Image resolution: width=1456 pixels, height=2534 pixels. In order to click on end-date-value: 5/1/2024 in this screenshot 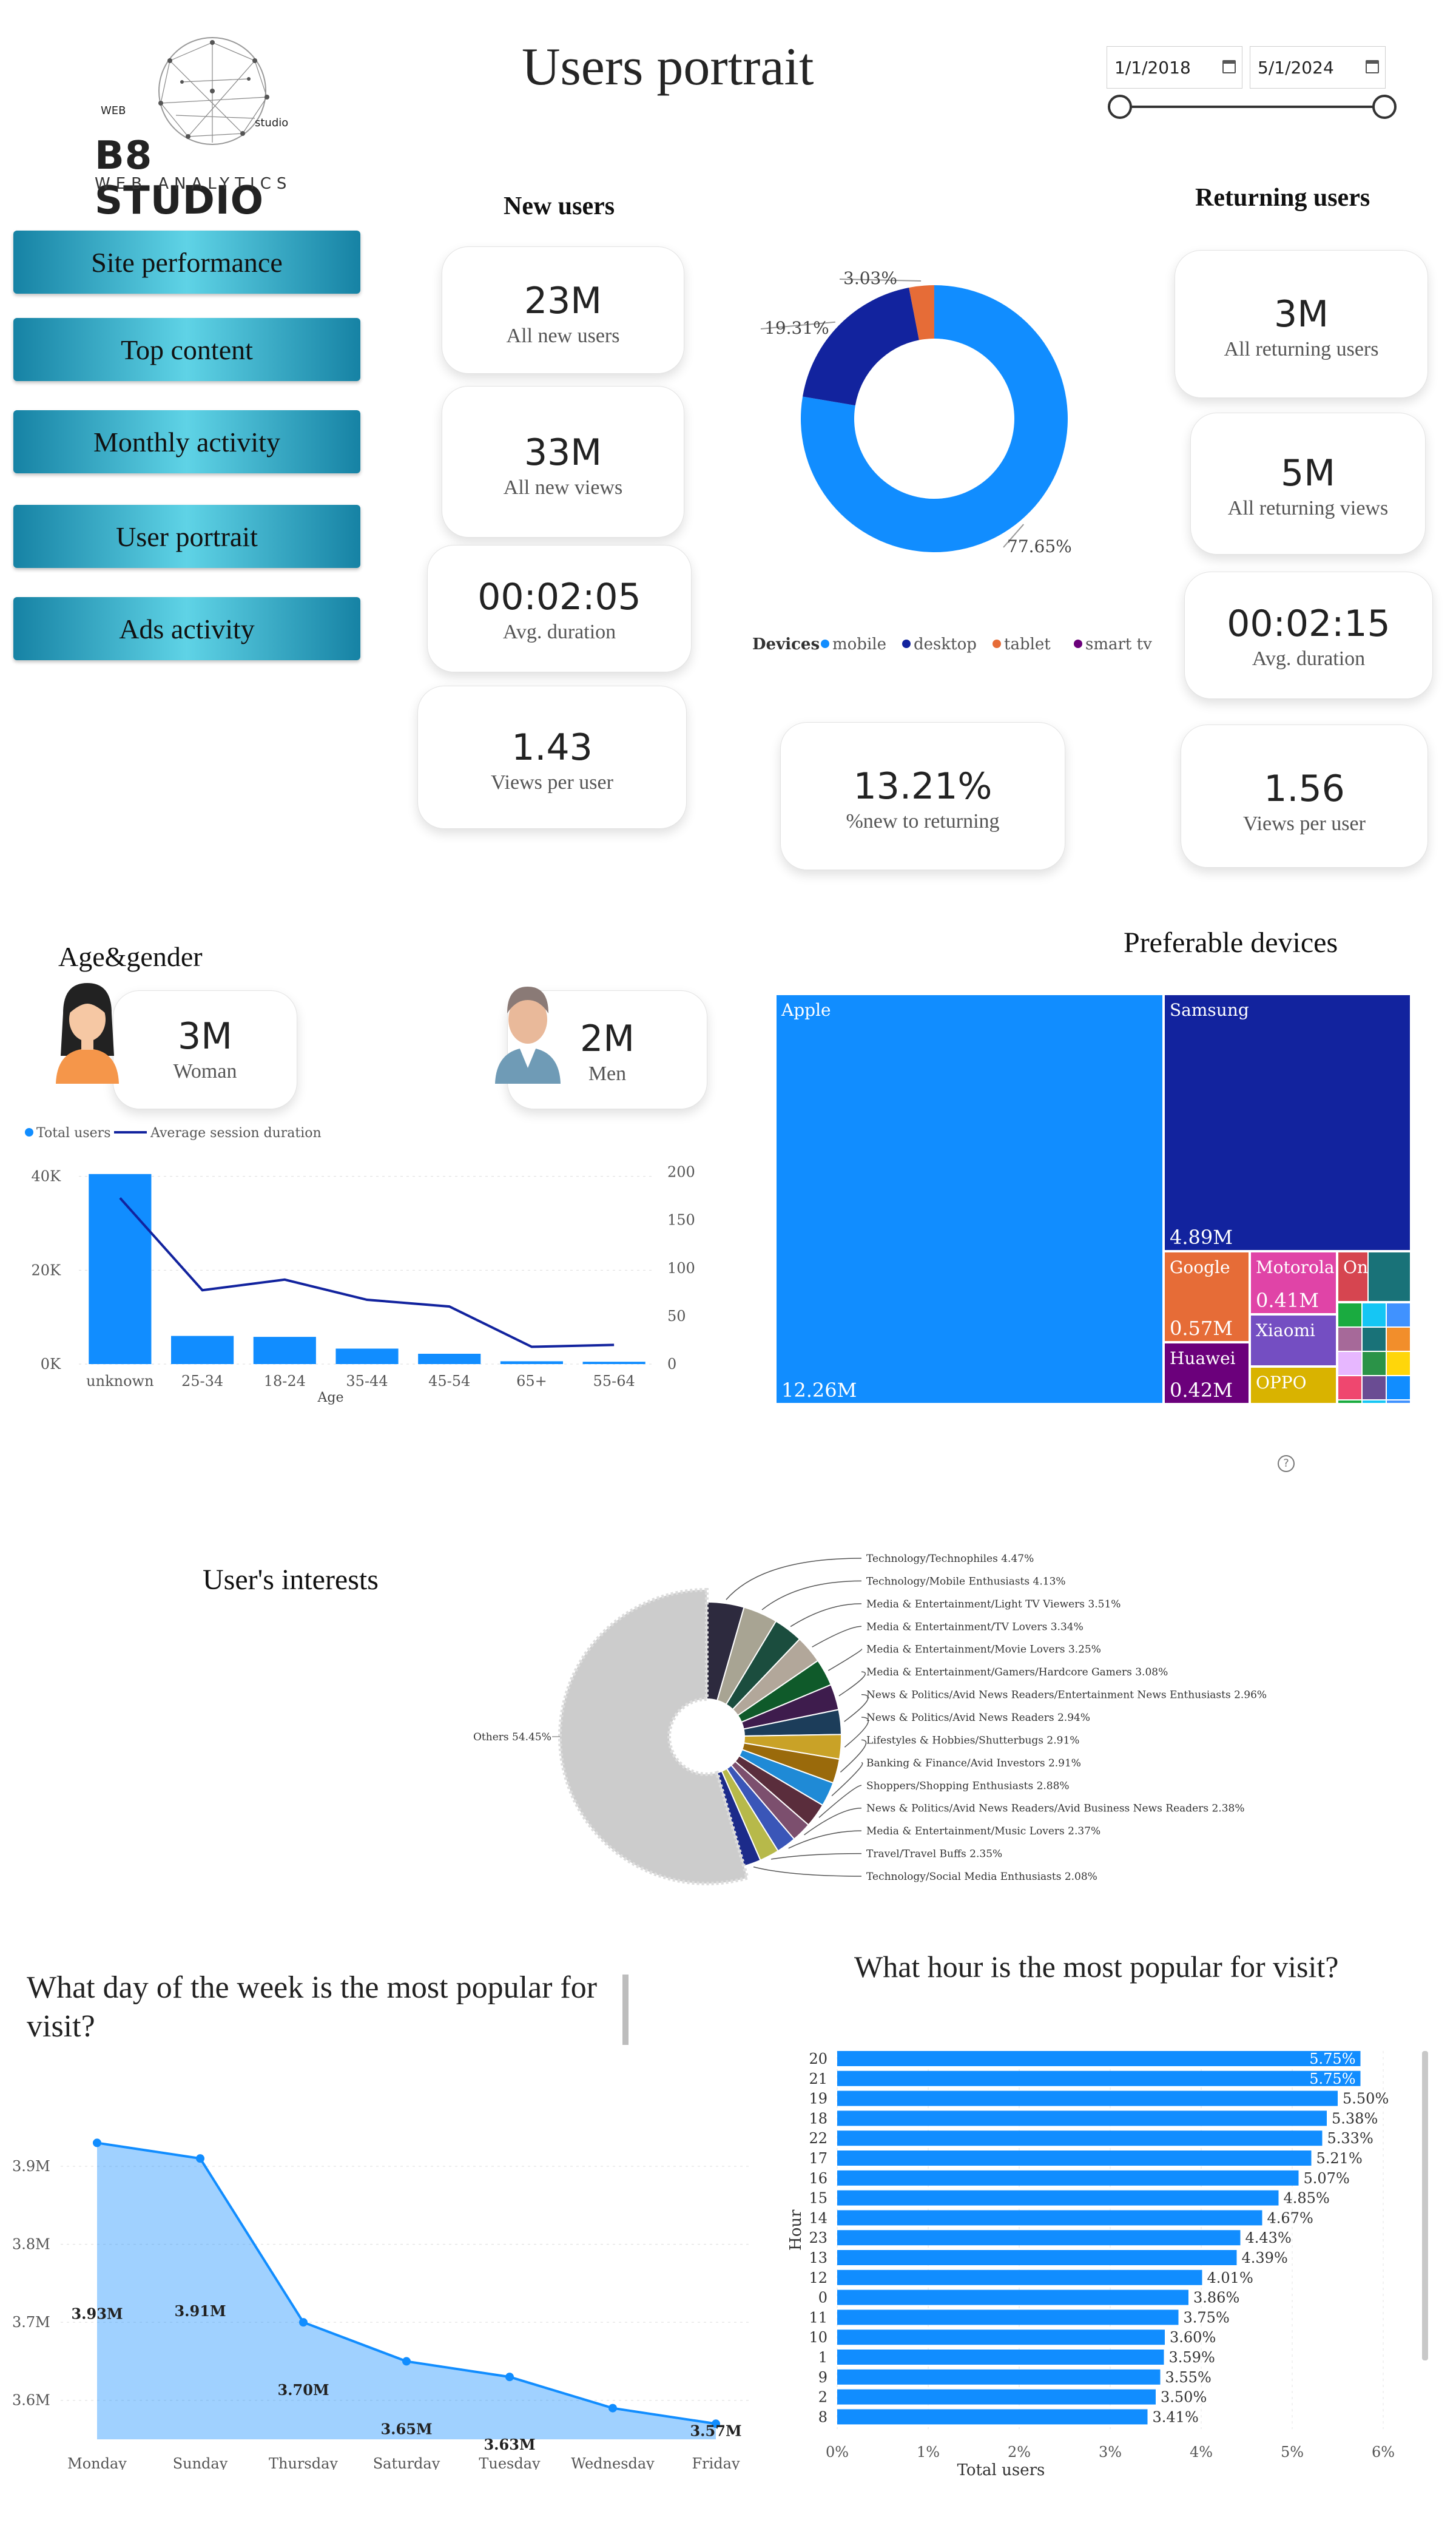, I will do `click(1296, 68)`.